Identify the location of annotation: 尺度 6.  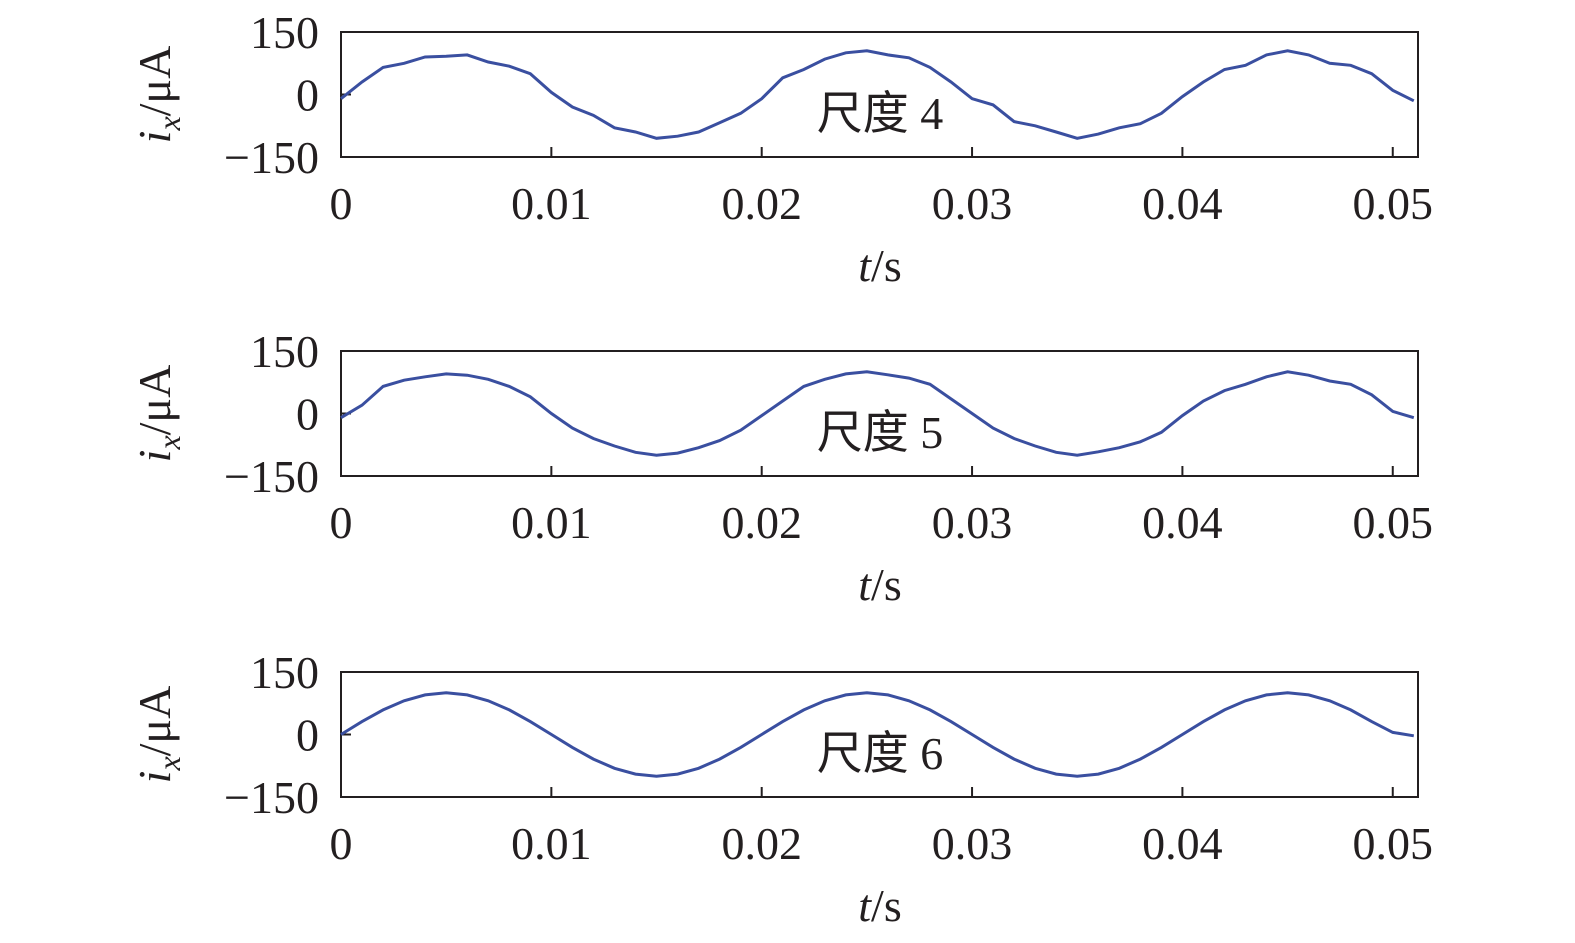
(880, 753).